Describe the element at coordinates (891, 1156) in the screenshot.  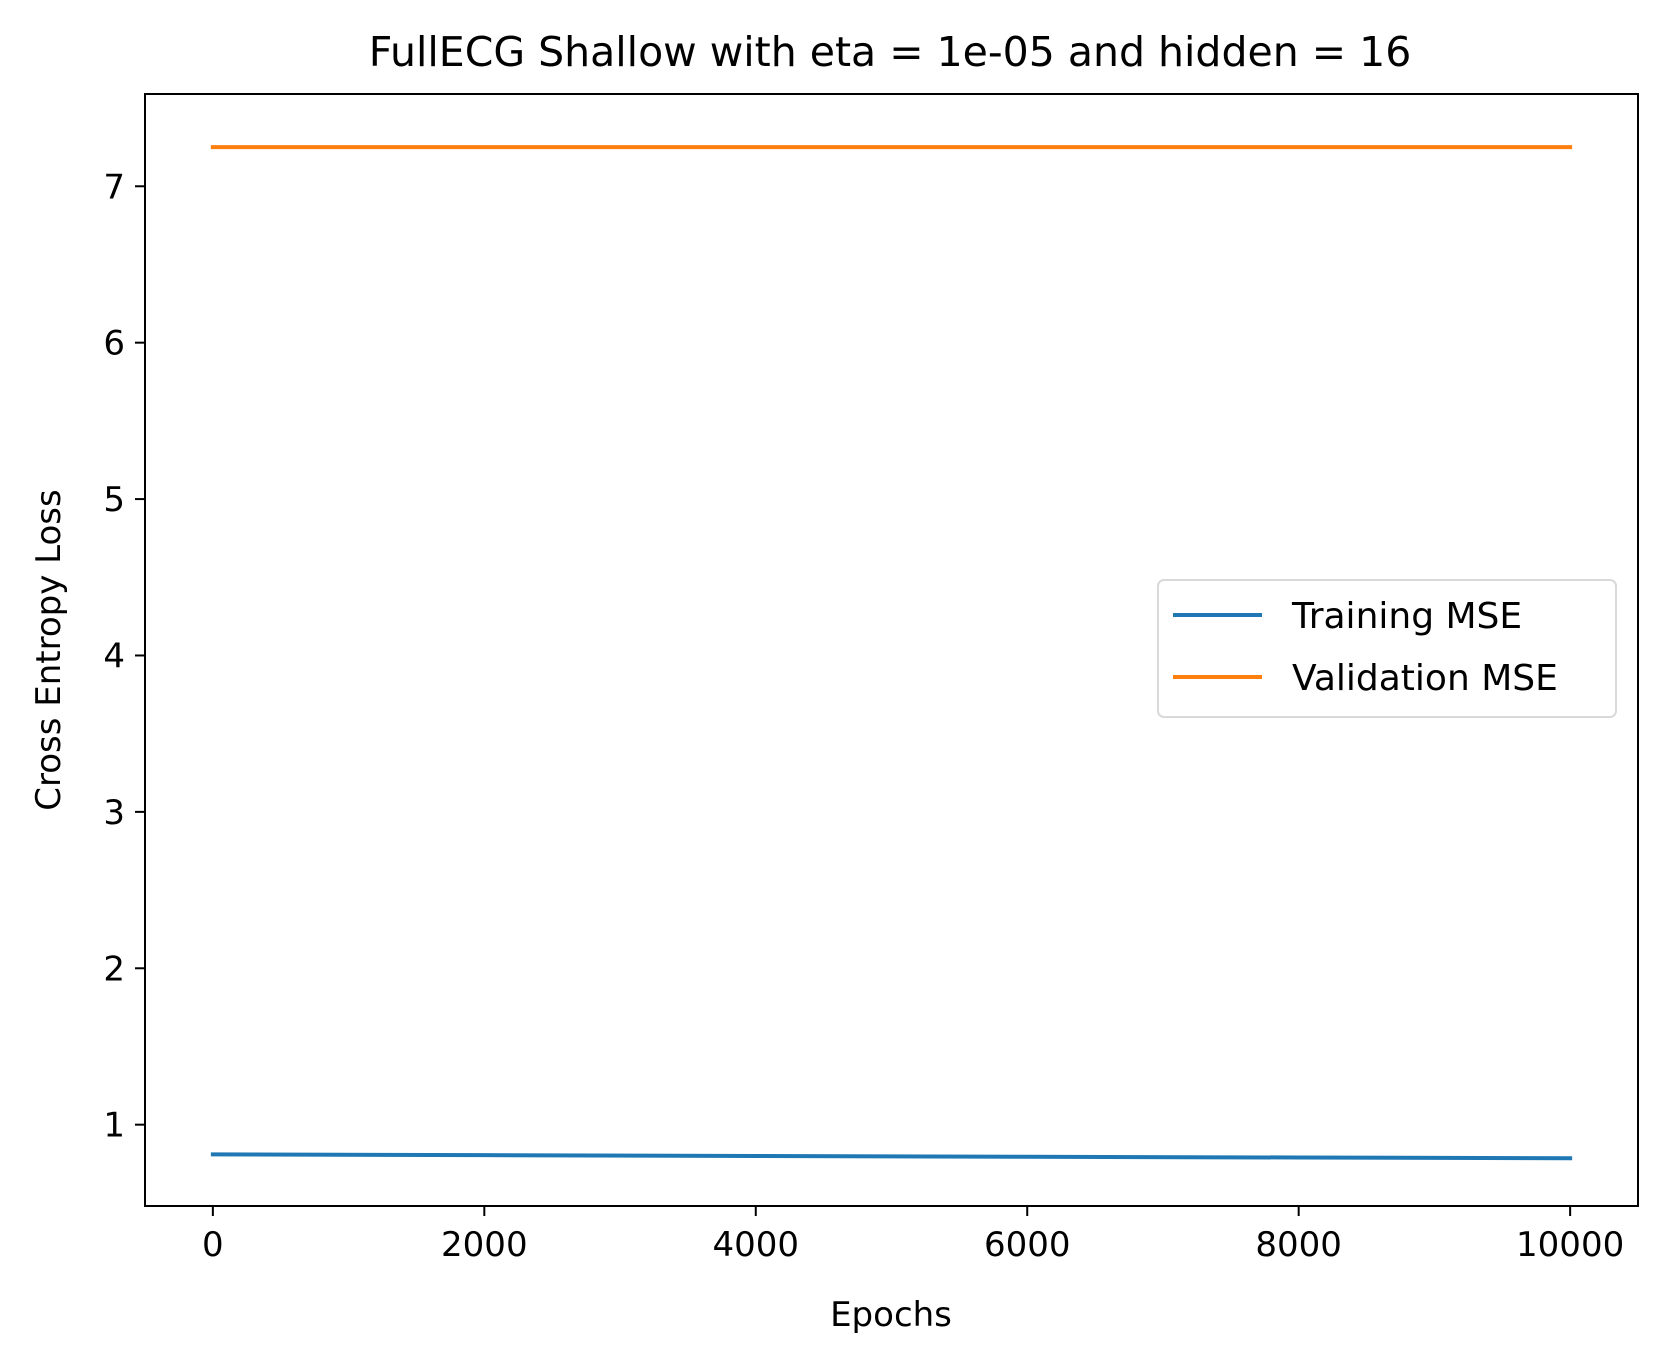
I see `series-line-training-mse` at that location.